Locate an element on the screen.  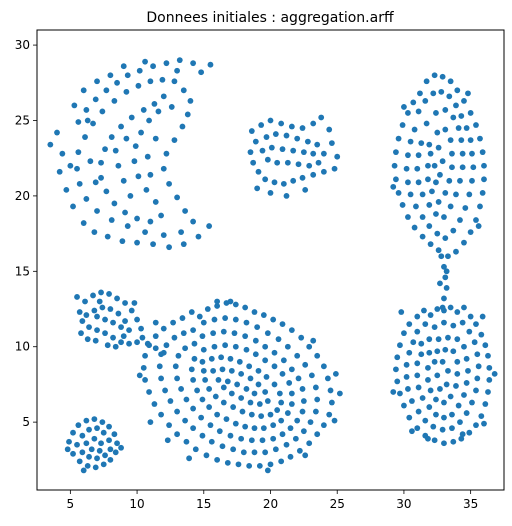
y-tick-label: 5 is located at coordinates (26, 422).